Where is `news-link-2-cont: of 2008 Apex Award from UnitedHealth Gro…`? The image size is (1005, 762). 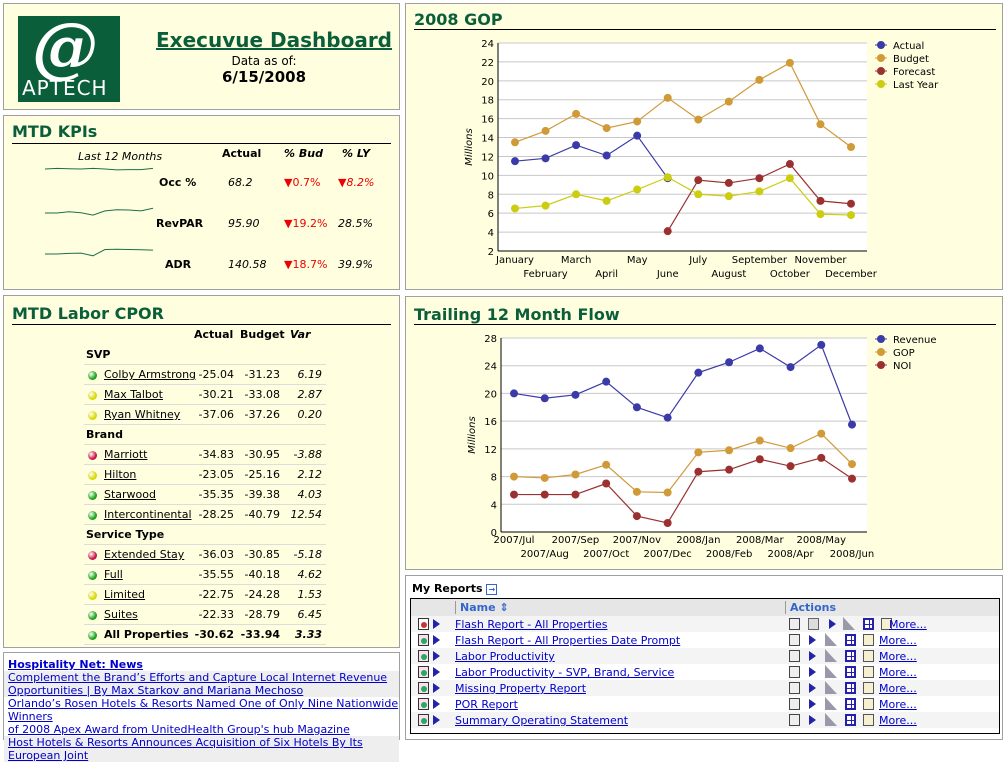
news-link-2-cont: of 2008 Apex Award from UnitedHealth Gro… is located at coordinates (179, 729).